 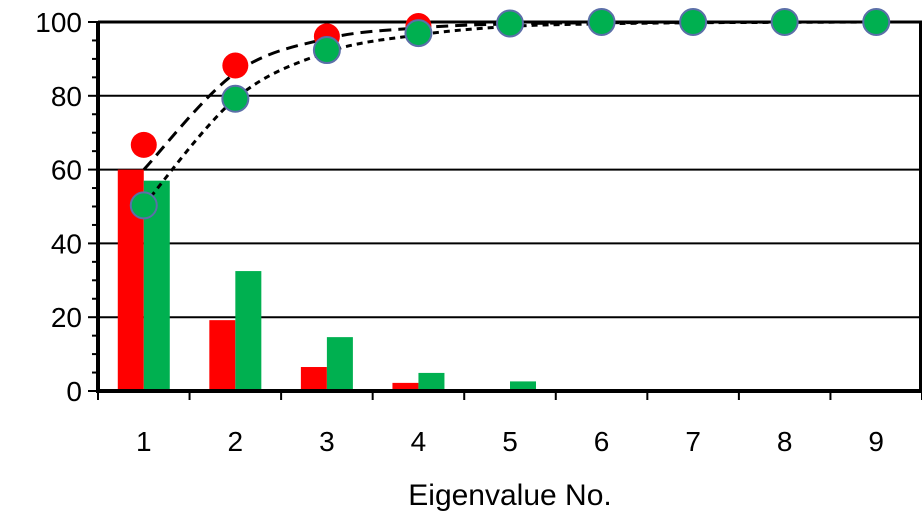 What do you see at coordinates (66, 96) in the screenshot?
I see `y-tick-label: 80` at bounding box center [66, 96].